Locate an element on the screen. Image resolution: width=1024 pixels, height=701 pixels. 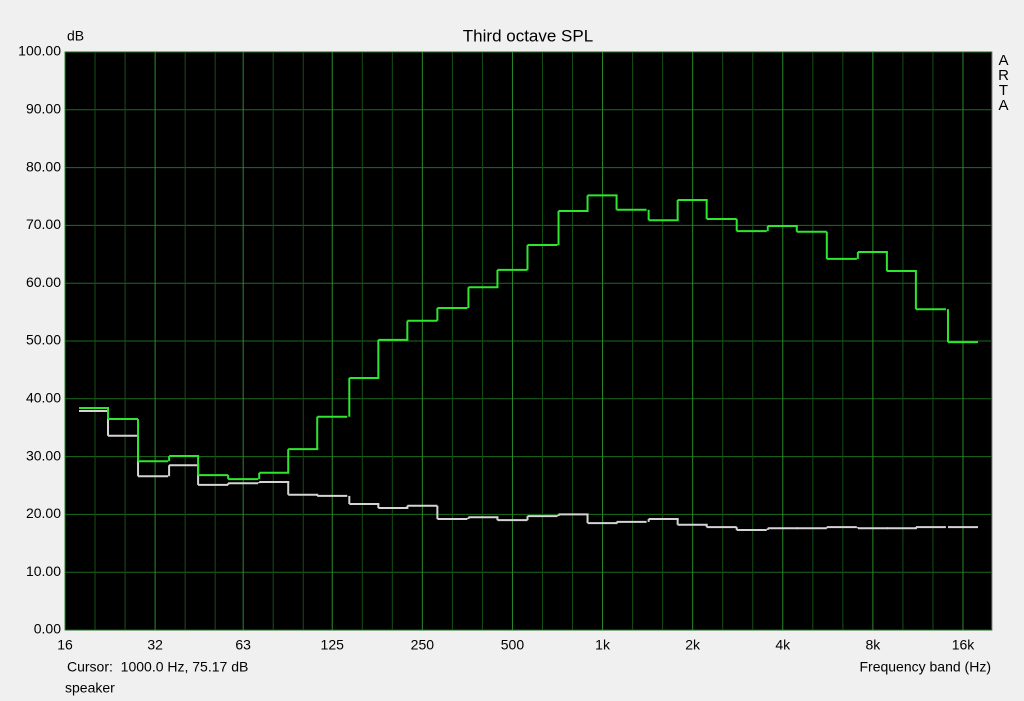
watermark: ARTA is located at coordinates (1003, 82).